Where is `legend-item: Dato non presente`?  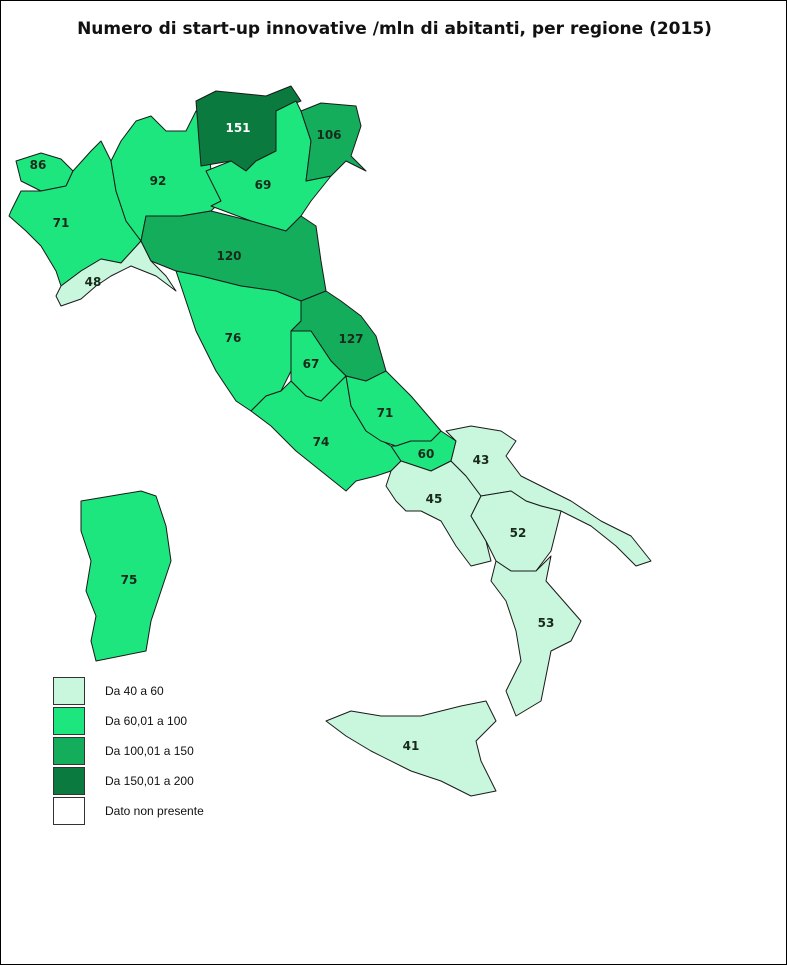
legend-item: Dato non presente is located at coordinates (128, 811).